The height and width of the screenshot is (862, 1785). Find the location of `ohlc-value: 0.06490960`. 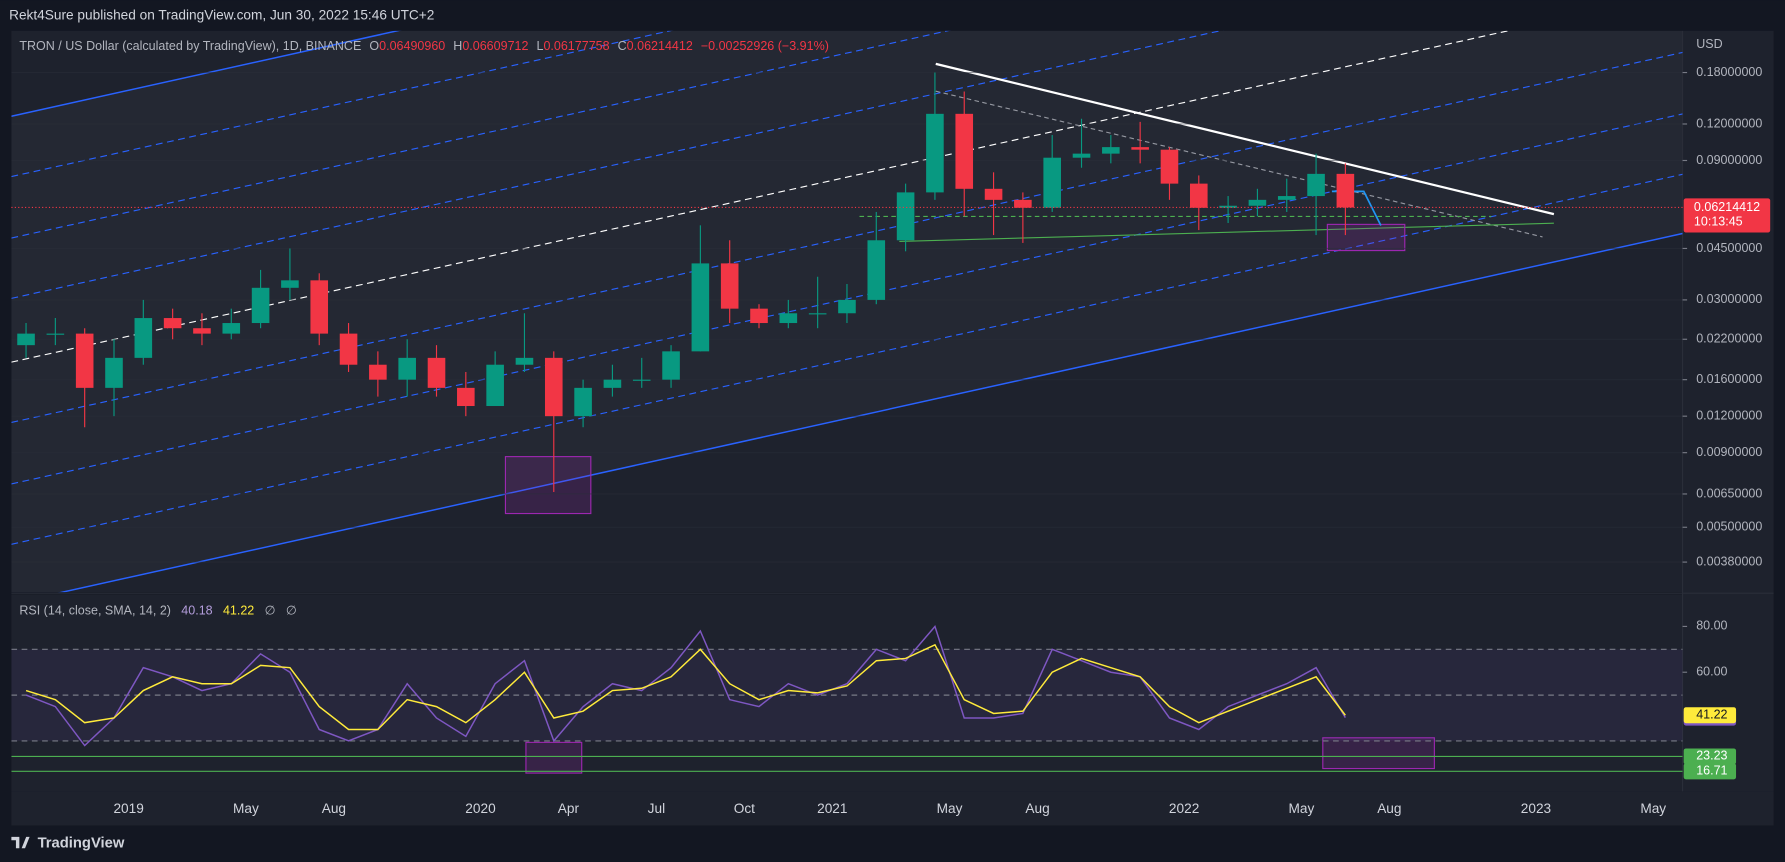

ohlc-value: 0.06490960 is located at coordinates (412, 46).